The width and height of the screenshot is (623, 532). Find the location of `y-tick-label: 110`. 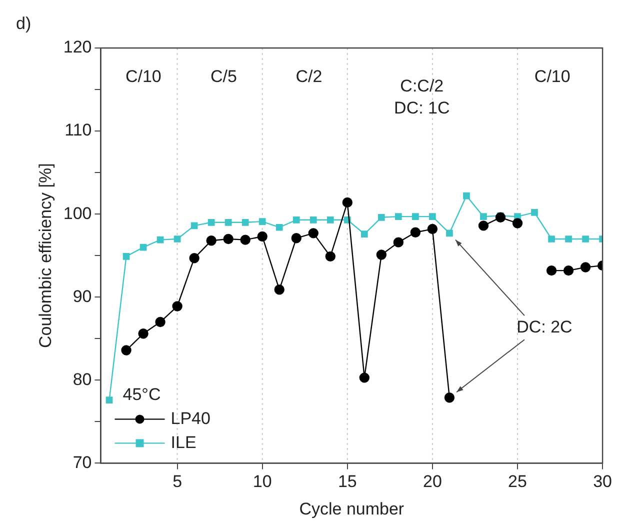

y-tick-label: 110 is located at coordinates (78, 130).